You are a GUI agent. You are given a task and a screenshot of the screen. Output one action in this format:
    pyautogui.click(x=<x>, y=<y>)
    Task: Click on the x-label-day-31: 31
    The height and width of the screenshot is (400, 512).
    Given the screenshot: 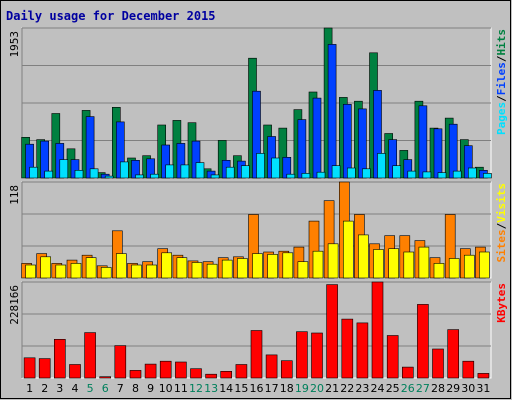 What is the action you would take?
    pyautogui.click(x=483, y=388)
    